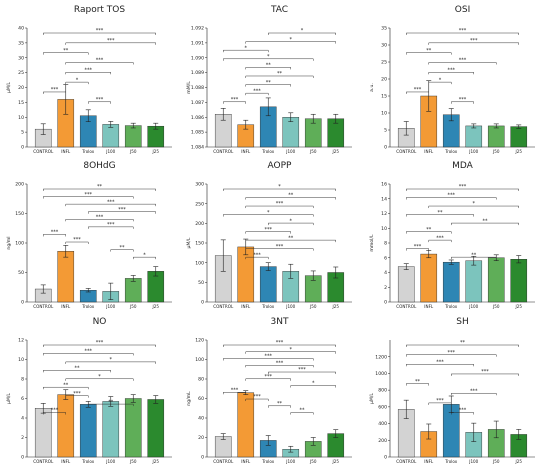 The width and height of the screenshot is (550, 470). Describe the element at coordinates (197, 29) in the screenshot. I see `y-tick-label: 1.092` at that location.